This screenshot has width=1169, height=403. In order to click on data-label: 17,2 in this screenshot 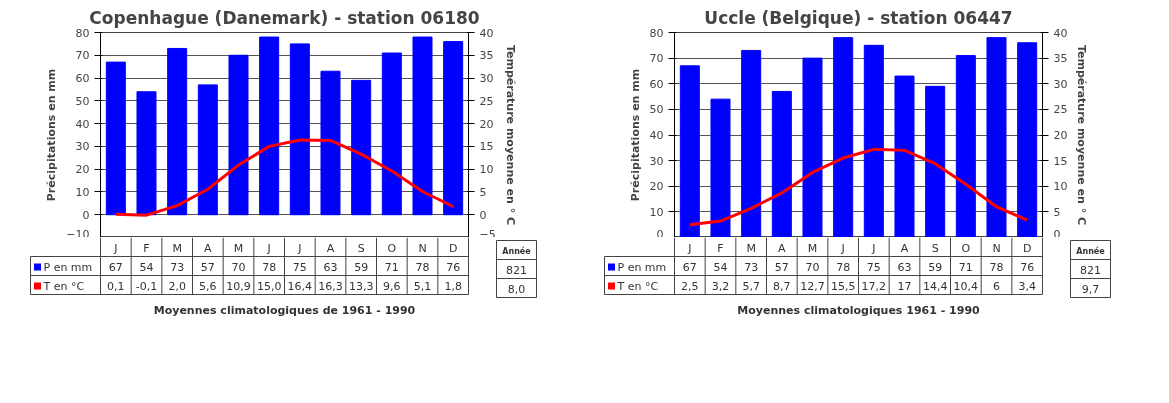, I will do `click(874, 286)`.